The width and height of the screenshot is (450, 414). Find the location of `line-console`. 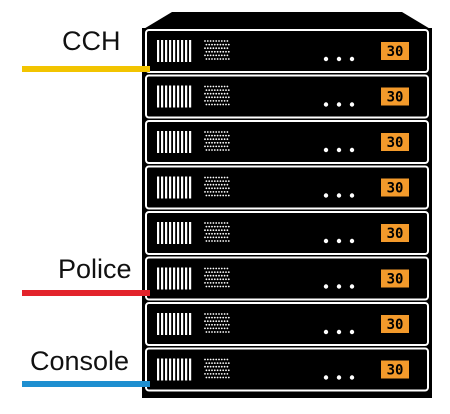

line-console is located at coordinates (86, 384).